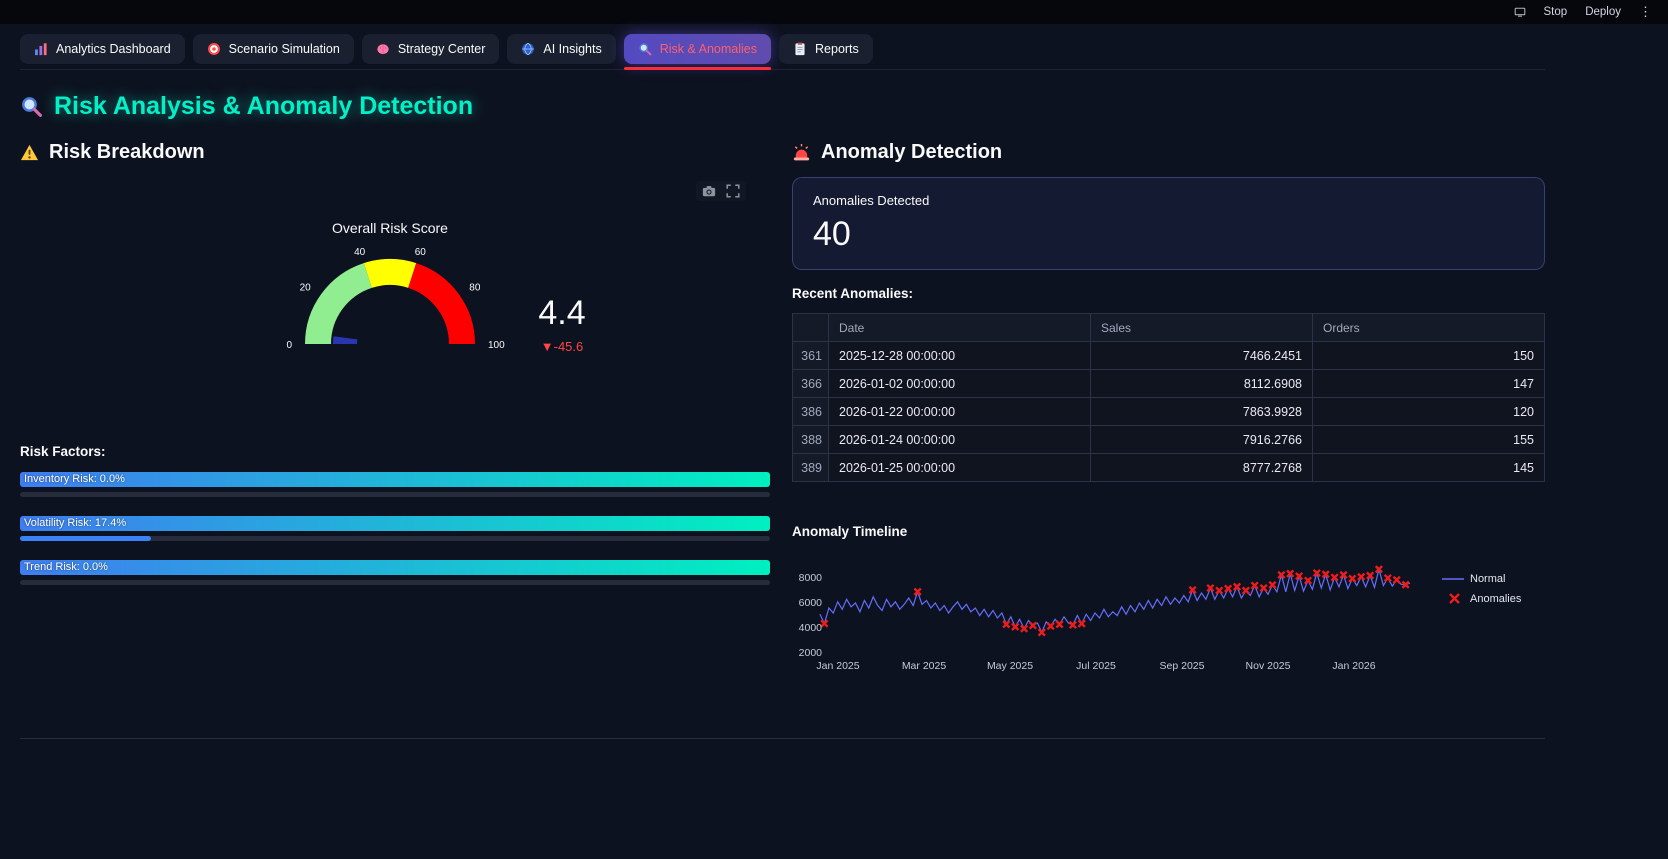  What do you see at coordinates (800, 49) in the screenshot?
I see `clipboard-icon` at bounding box center [800, 49].